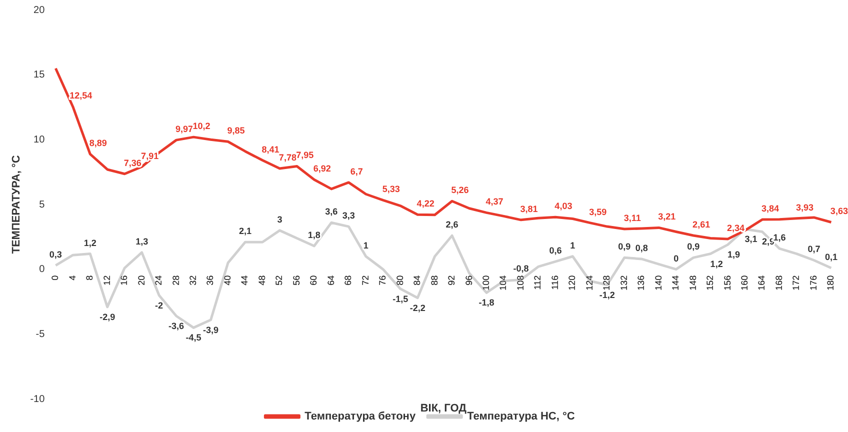 The width and height of the screenshot is (848, 432). I want to click on data-label: -2,9, so click(108, 317).